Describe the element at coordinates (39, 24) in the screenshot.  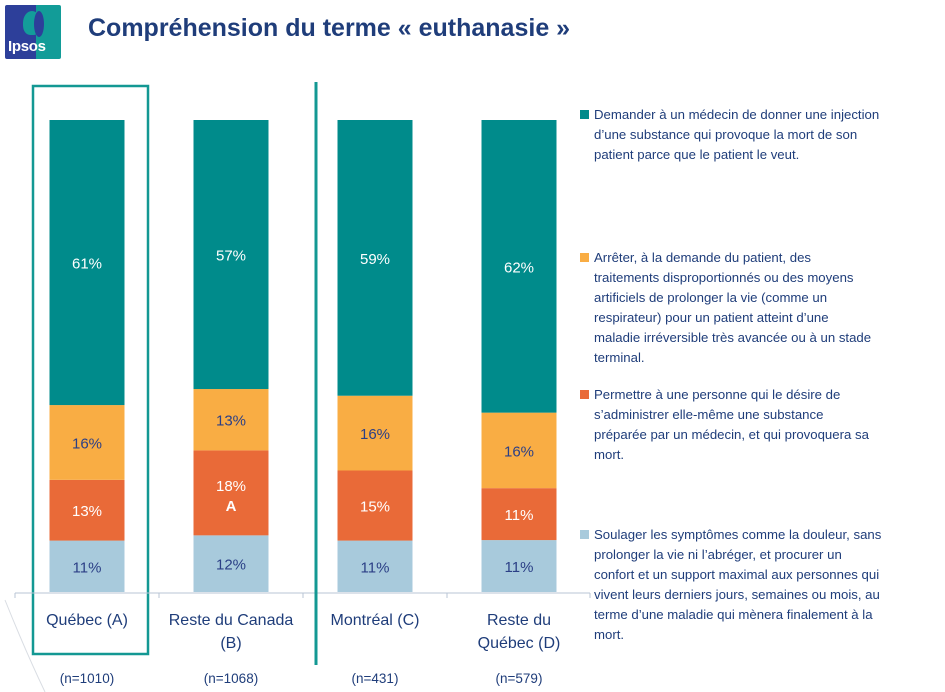
I see `logo-face-shape` at that location.